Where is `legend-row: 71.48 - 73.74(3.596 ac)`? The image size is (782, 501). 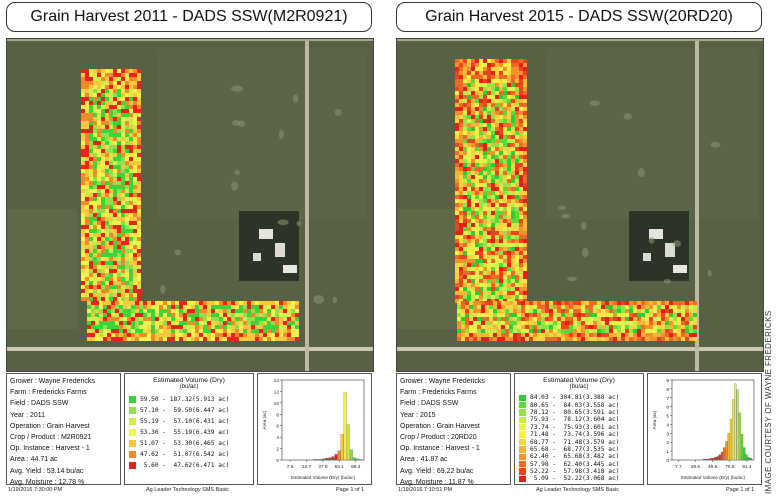 legend-row: 71.48 - 73.74(3.596 ac) is located at coordinates (579, 434).